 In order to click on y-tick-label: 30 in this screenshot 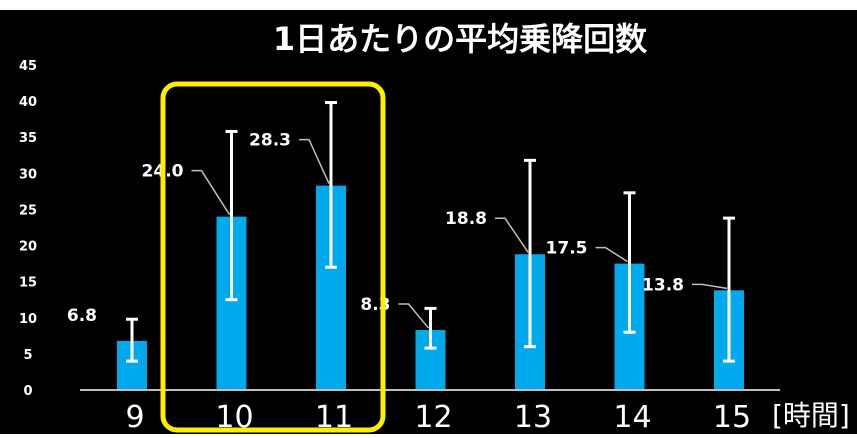, I will do `click(28, 174)`.